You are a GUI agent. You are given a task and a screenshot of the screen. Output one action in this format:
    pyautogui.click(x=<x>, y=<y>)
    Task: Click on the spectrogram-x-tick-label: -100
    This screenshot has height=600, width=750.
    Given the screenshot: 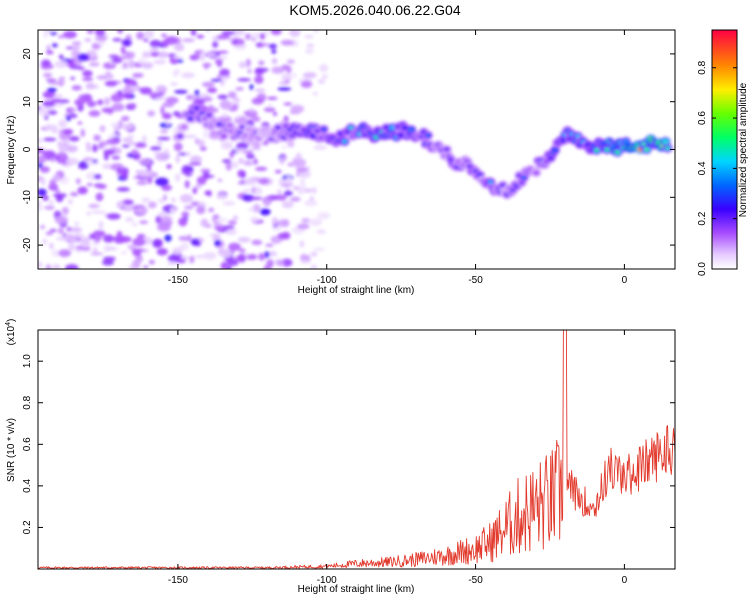 What is the action you would take?
    pyautogui.click(x=327, y=280)
    